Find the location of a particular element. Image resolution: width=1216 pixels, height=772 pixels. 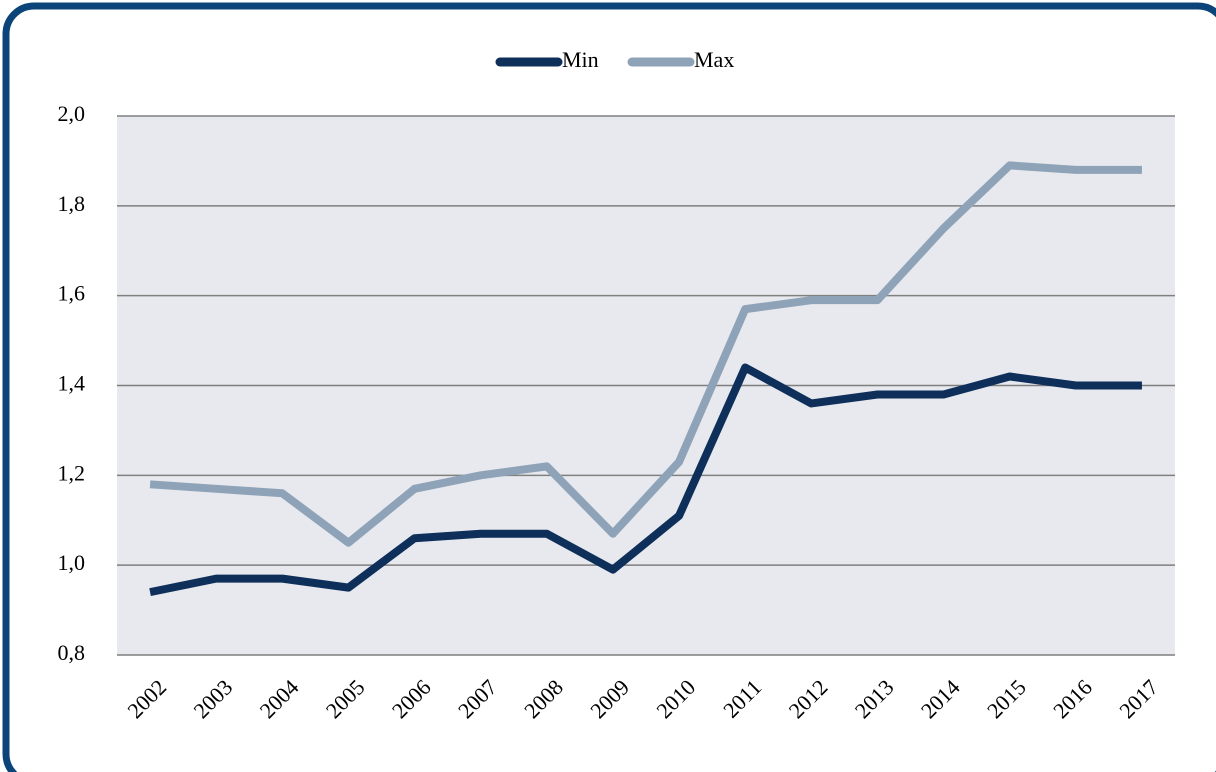

y-tick-label: 1,8 is located at coordinates (72, 203).